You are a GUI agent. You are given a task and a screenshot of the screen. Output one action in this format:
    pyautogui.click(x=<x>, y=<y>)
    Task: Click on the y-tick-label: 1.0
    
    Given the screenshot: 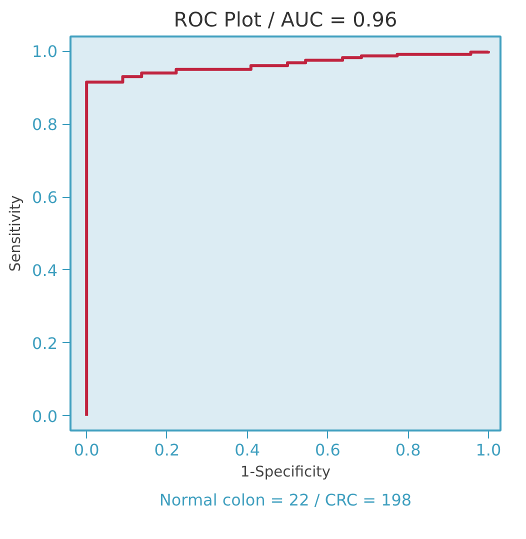 What is the action you would take?
    pyautogui.click(x=45, y=52)
    